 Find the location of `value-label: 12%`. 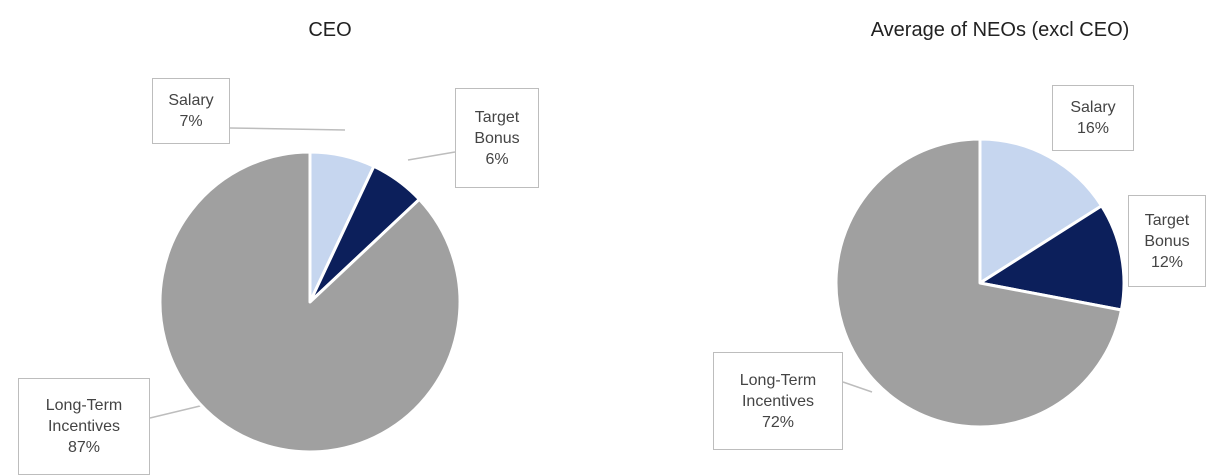

value-label: 12% is located at coordinates (1167, 262).